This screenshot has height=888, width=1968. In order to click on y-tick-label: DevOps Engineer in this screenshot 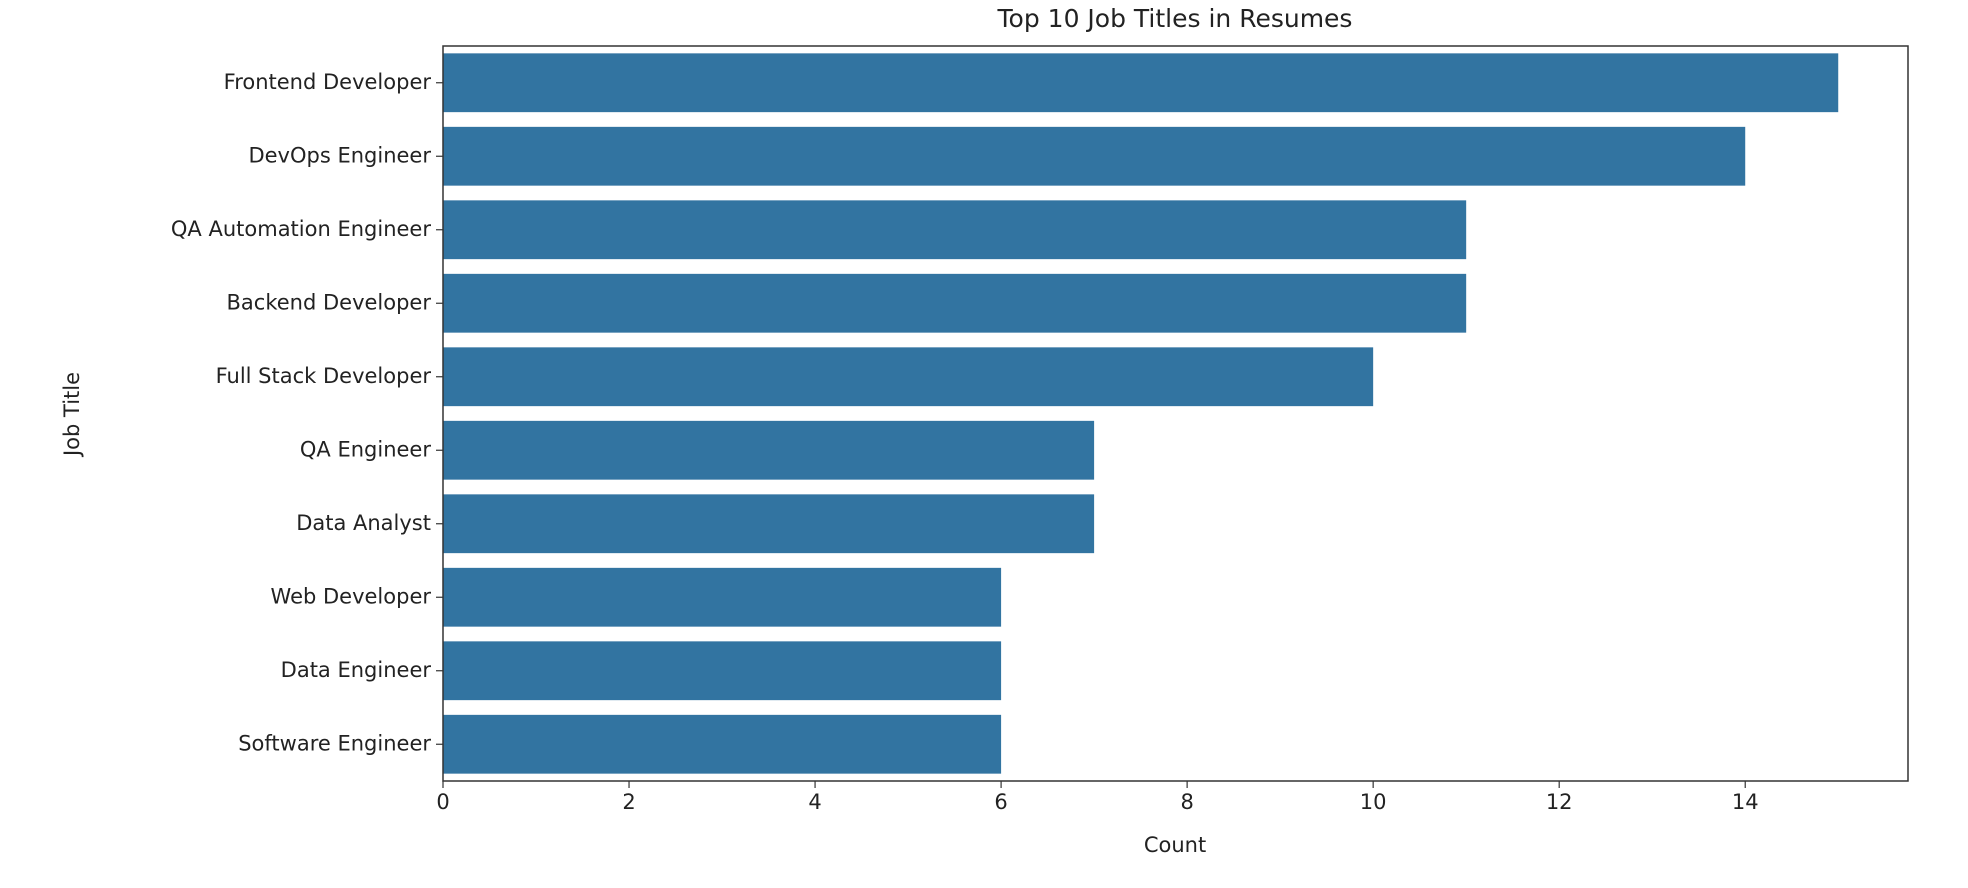, I will do `click(339, 155)`.